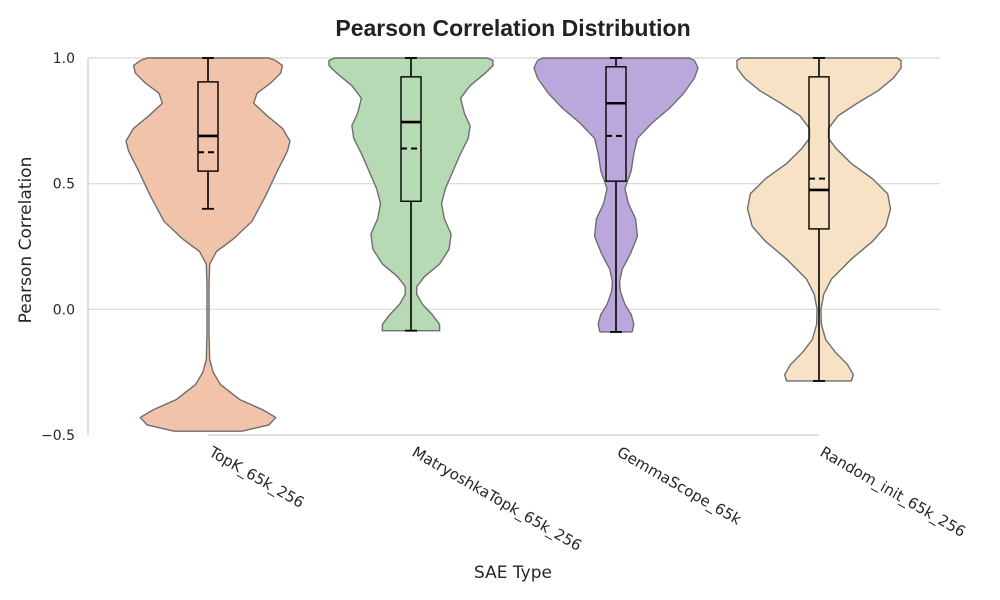 This screenshot has height=600, width=1000. What do you see at coordinates (256, 477) in the screenshot?
I see `x-tick-label: TopK_65k_256` at bounding box center [256, 477].